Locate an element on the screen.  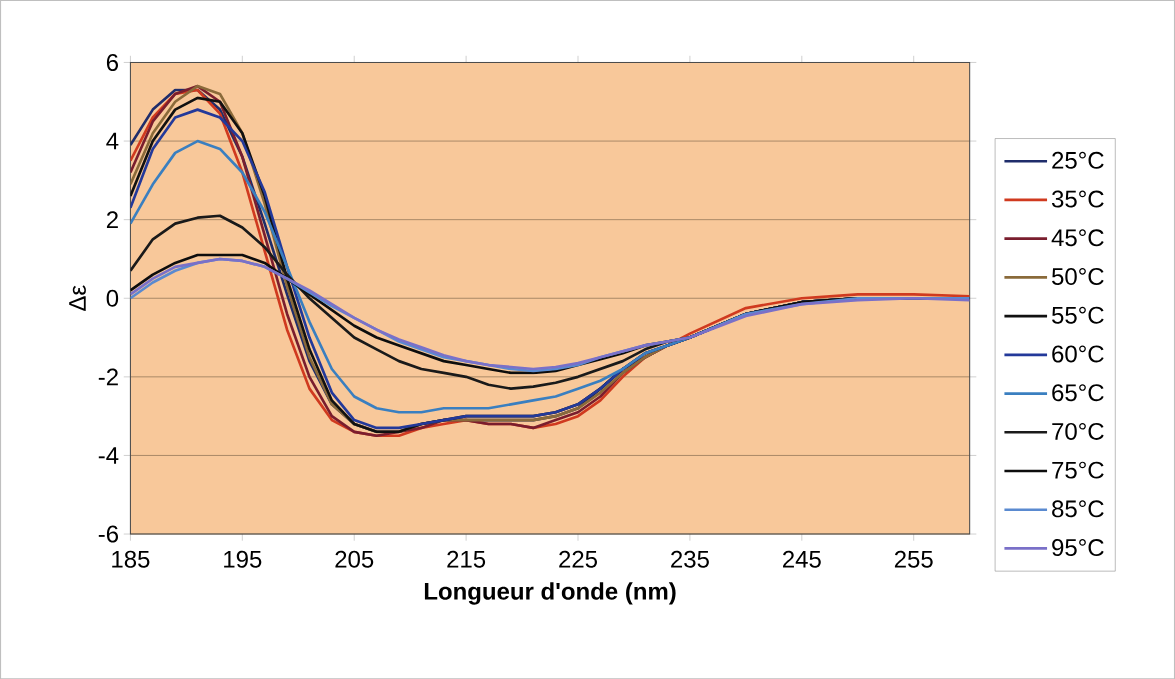
x-tick-label: 235 is located at coordinates (690, 559).